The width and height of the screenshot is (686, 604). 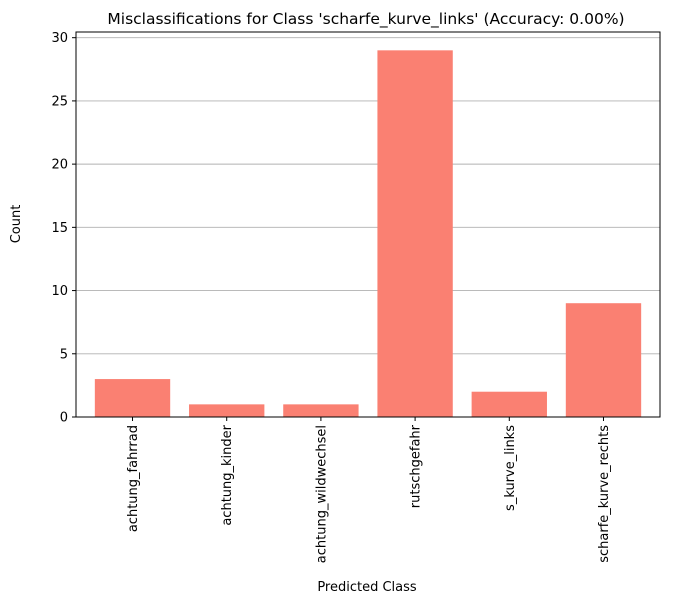 What do you see at coordinates (604, 494) in the screenshot?
I see `x-tick-label: scharfe_kurve_rechts` at bounding box center [604, 494].